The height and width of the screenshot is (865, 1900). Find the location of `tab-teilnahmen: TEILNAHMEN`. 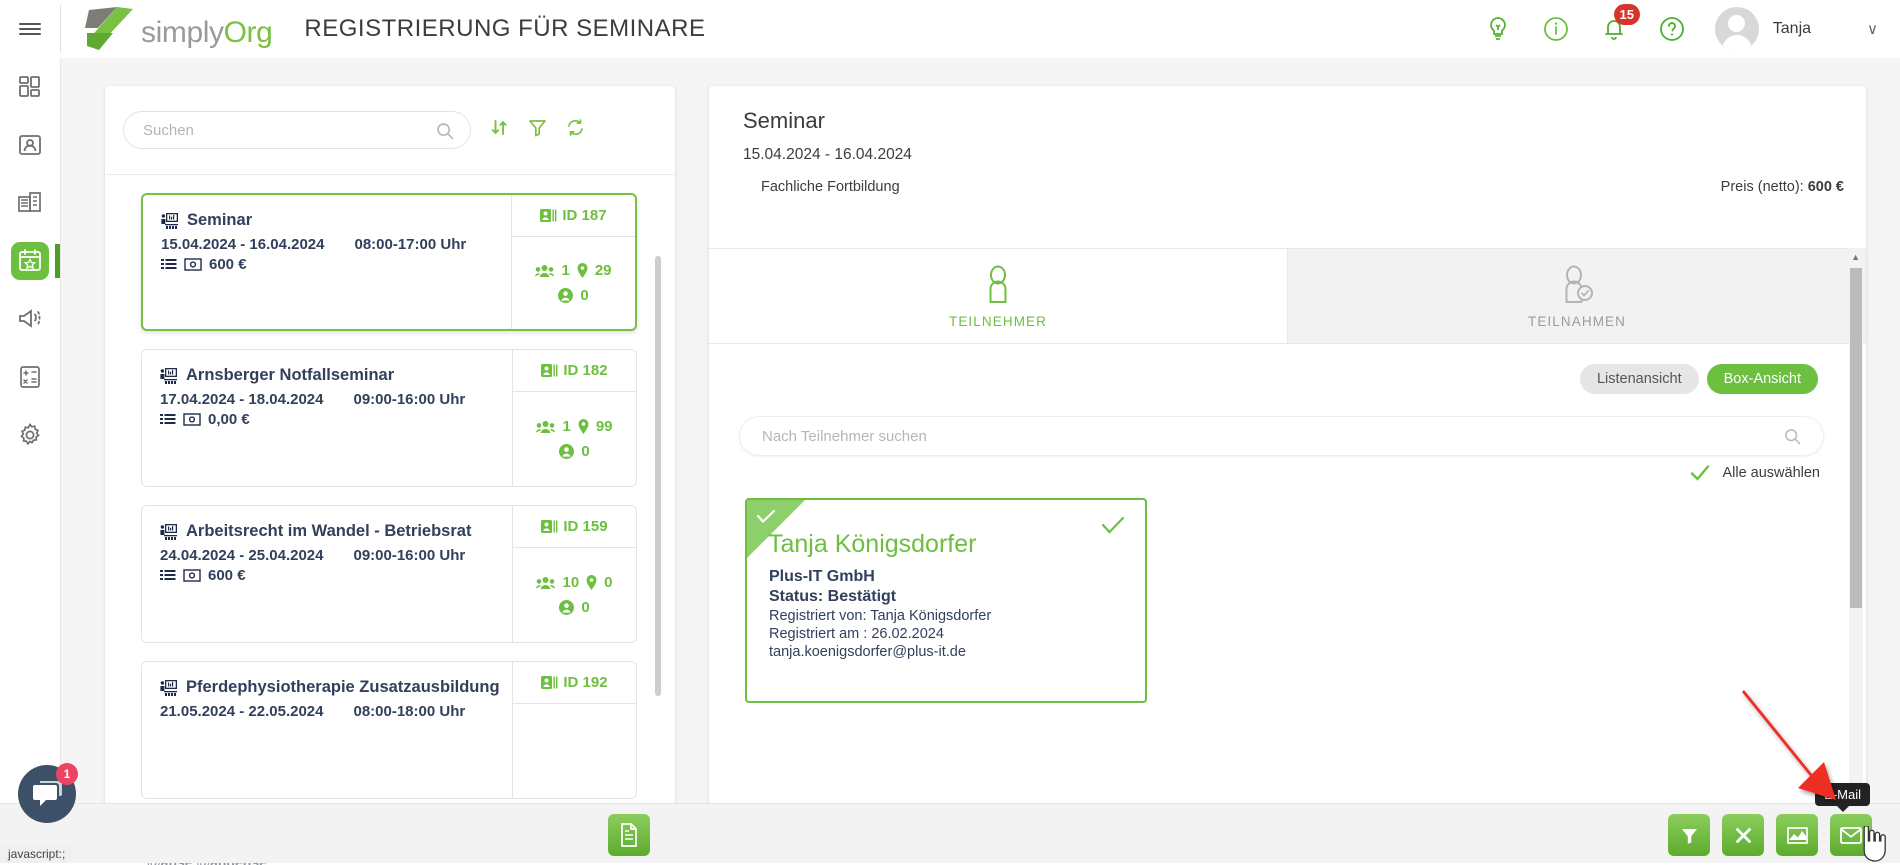

tab-teilnahmen: TEILNAHMEN is located at coordinates (1577, 296).